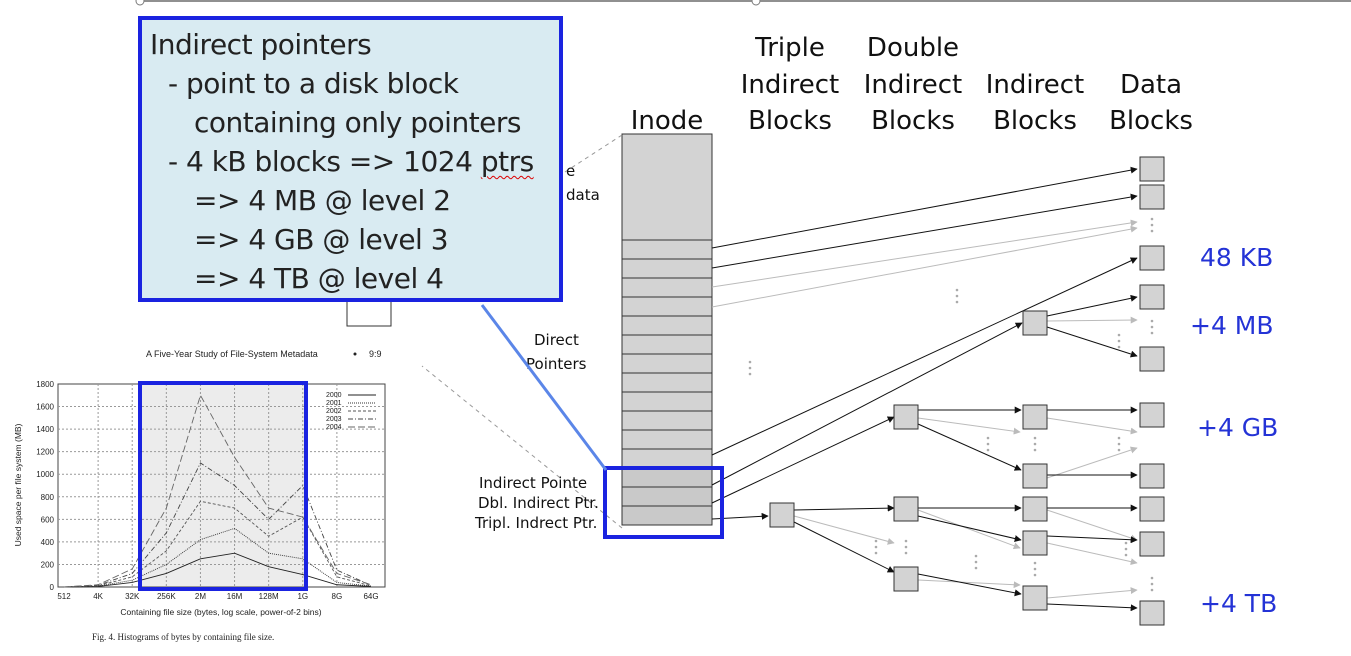 This screenshot has width=1351, height=656. What do you see at coordinates (45, 474) in the screenshot?
I see `y-tick-label: 1000` at bounding box center [45, 474].